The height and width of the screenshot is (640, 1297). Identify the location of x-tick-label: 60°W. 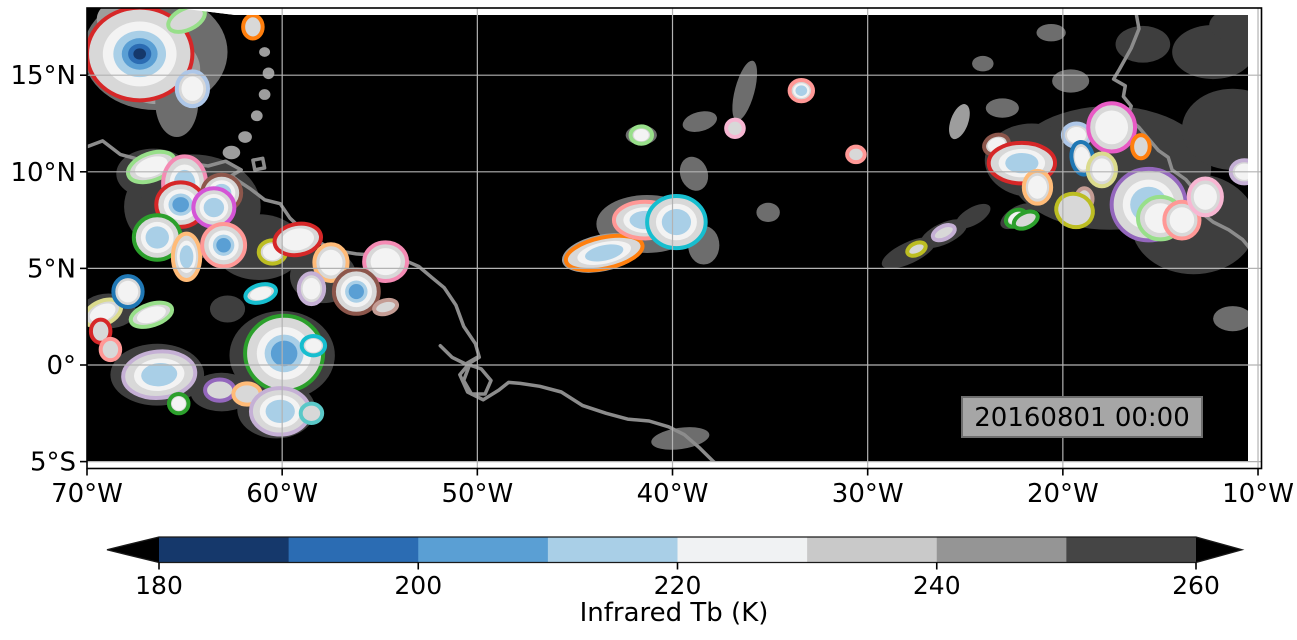
(282, 494).